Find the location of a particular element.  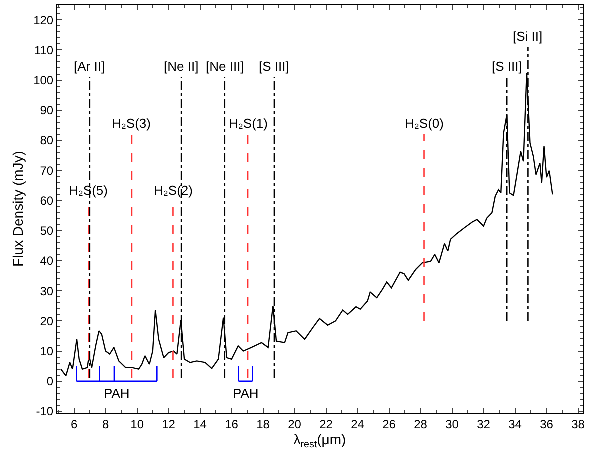

x-tick-label: 34 is located at coordinates (515, 424).